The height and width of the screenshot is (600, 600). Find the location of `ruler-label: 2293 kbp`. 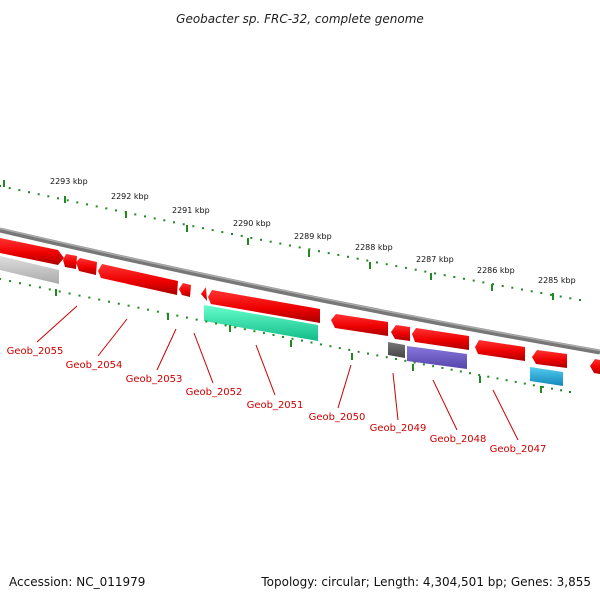

ruler-label: 2293 kbp is located at coordinates (69, 181).